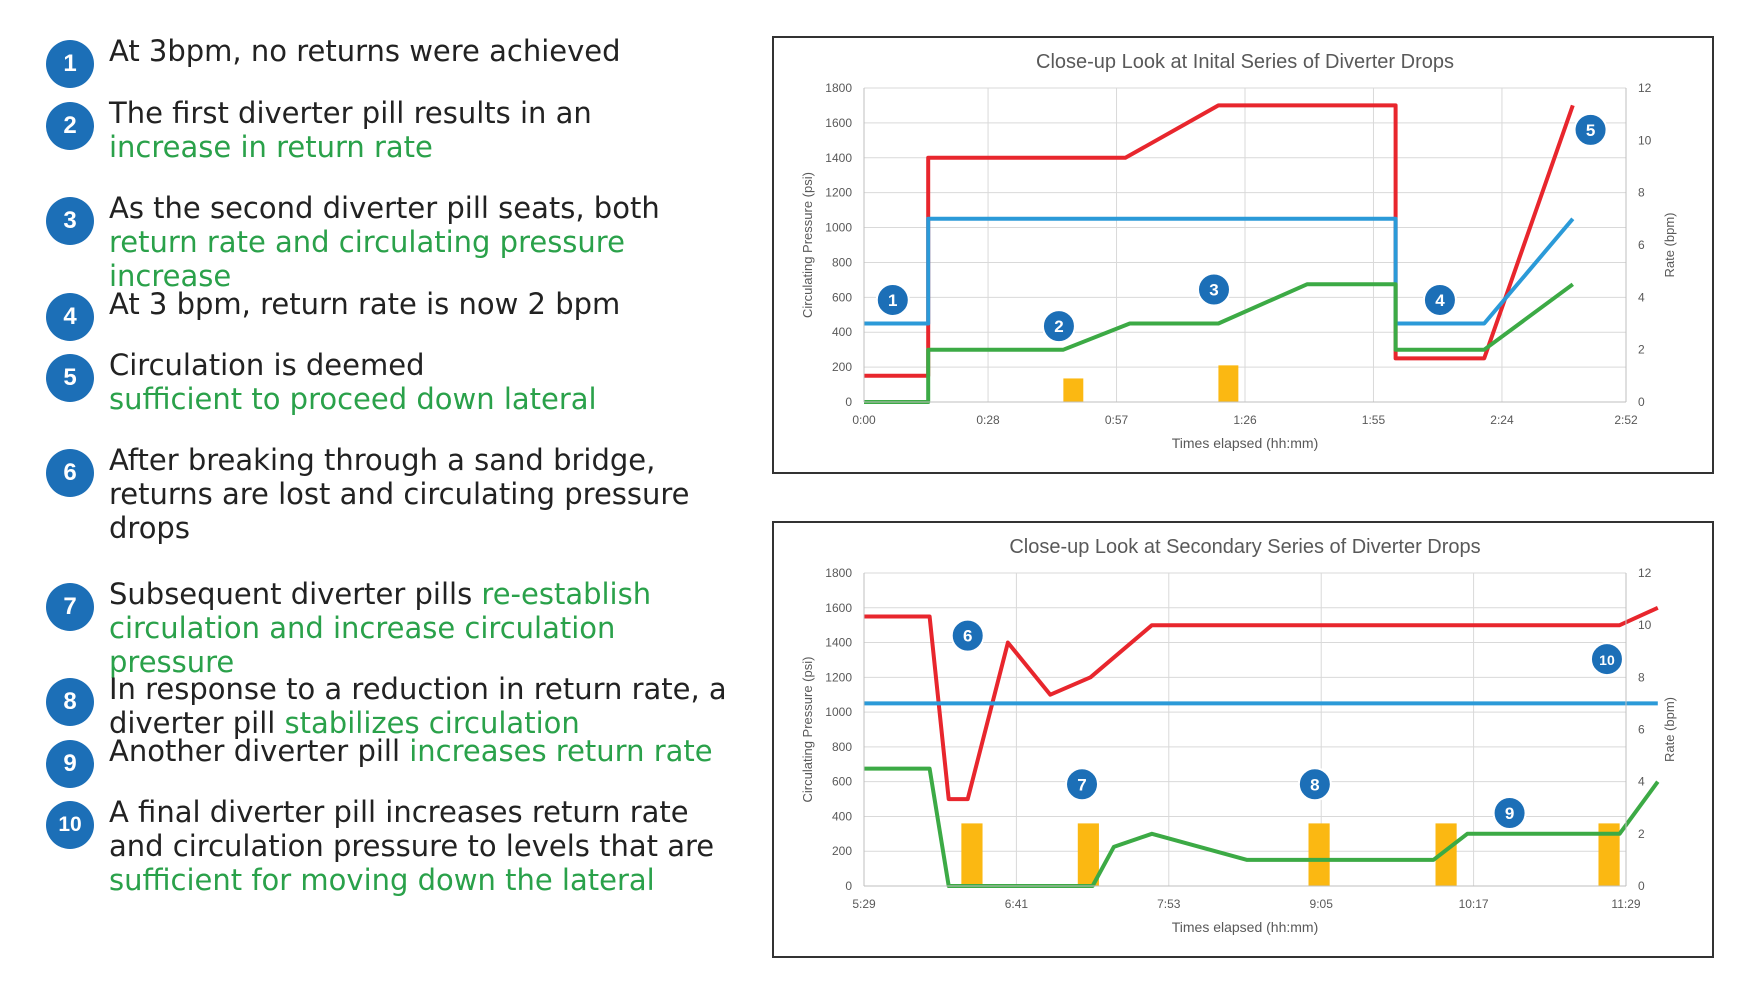 This screenshot has width=1755, height=982. What do you see at coordinates (1374, 420) in the screenshot?
I see `x-tick-label: 1:55` at bounding box center [1374, 420].